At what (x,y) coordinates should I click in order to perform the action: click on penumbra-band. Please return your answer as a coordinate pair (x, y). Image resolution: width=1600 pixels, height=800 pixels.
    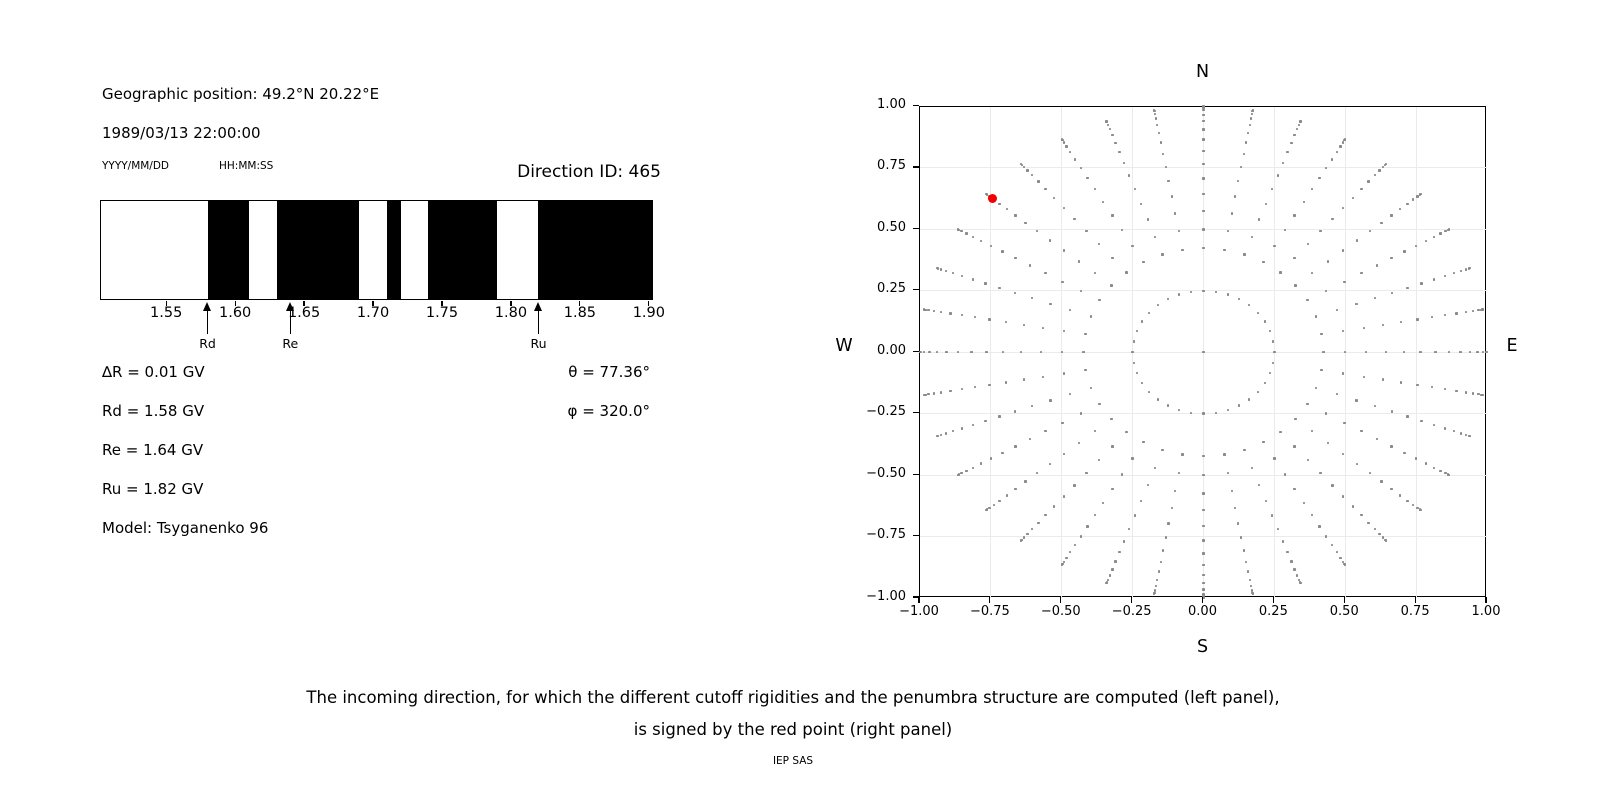
    Looking at the image, I should click on (393, 250).